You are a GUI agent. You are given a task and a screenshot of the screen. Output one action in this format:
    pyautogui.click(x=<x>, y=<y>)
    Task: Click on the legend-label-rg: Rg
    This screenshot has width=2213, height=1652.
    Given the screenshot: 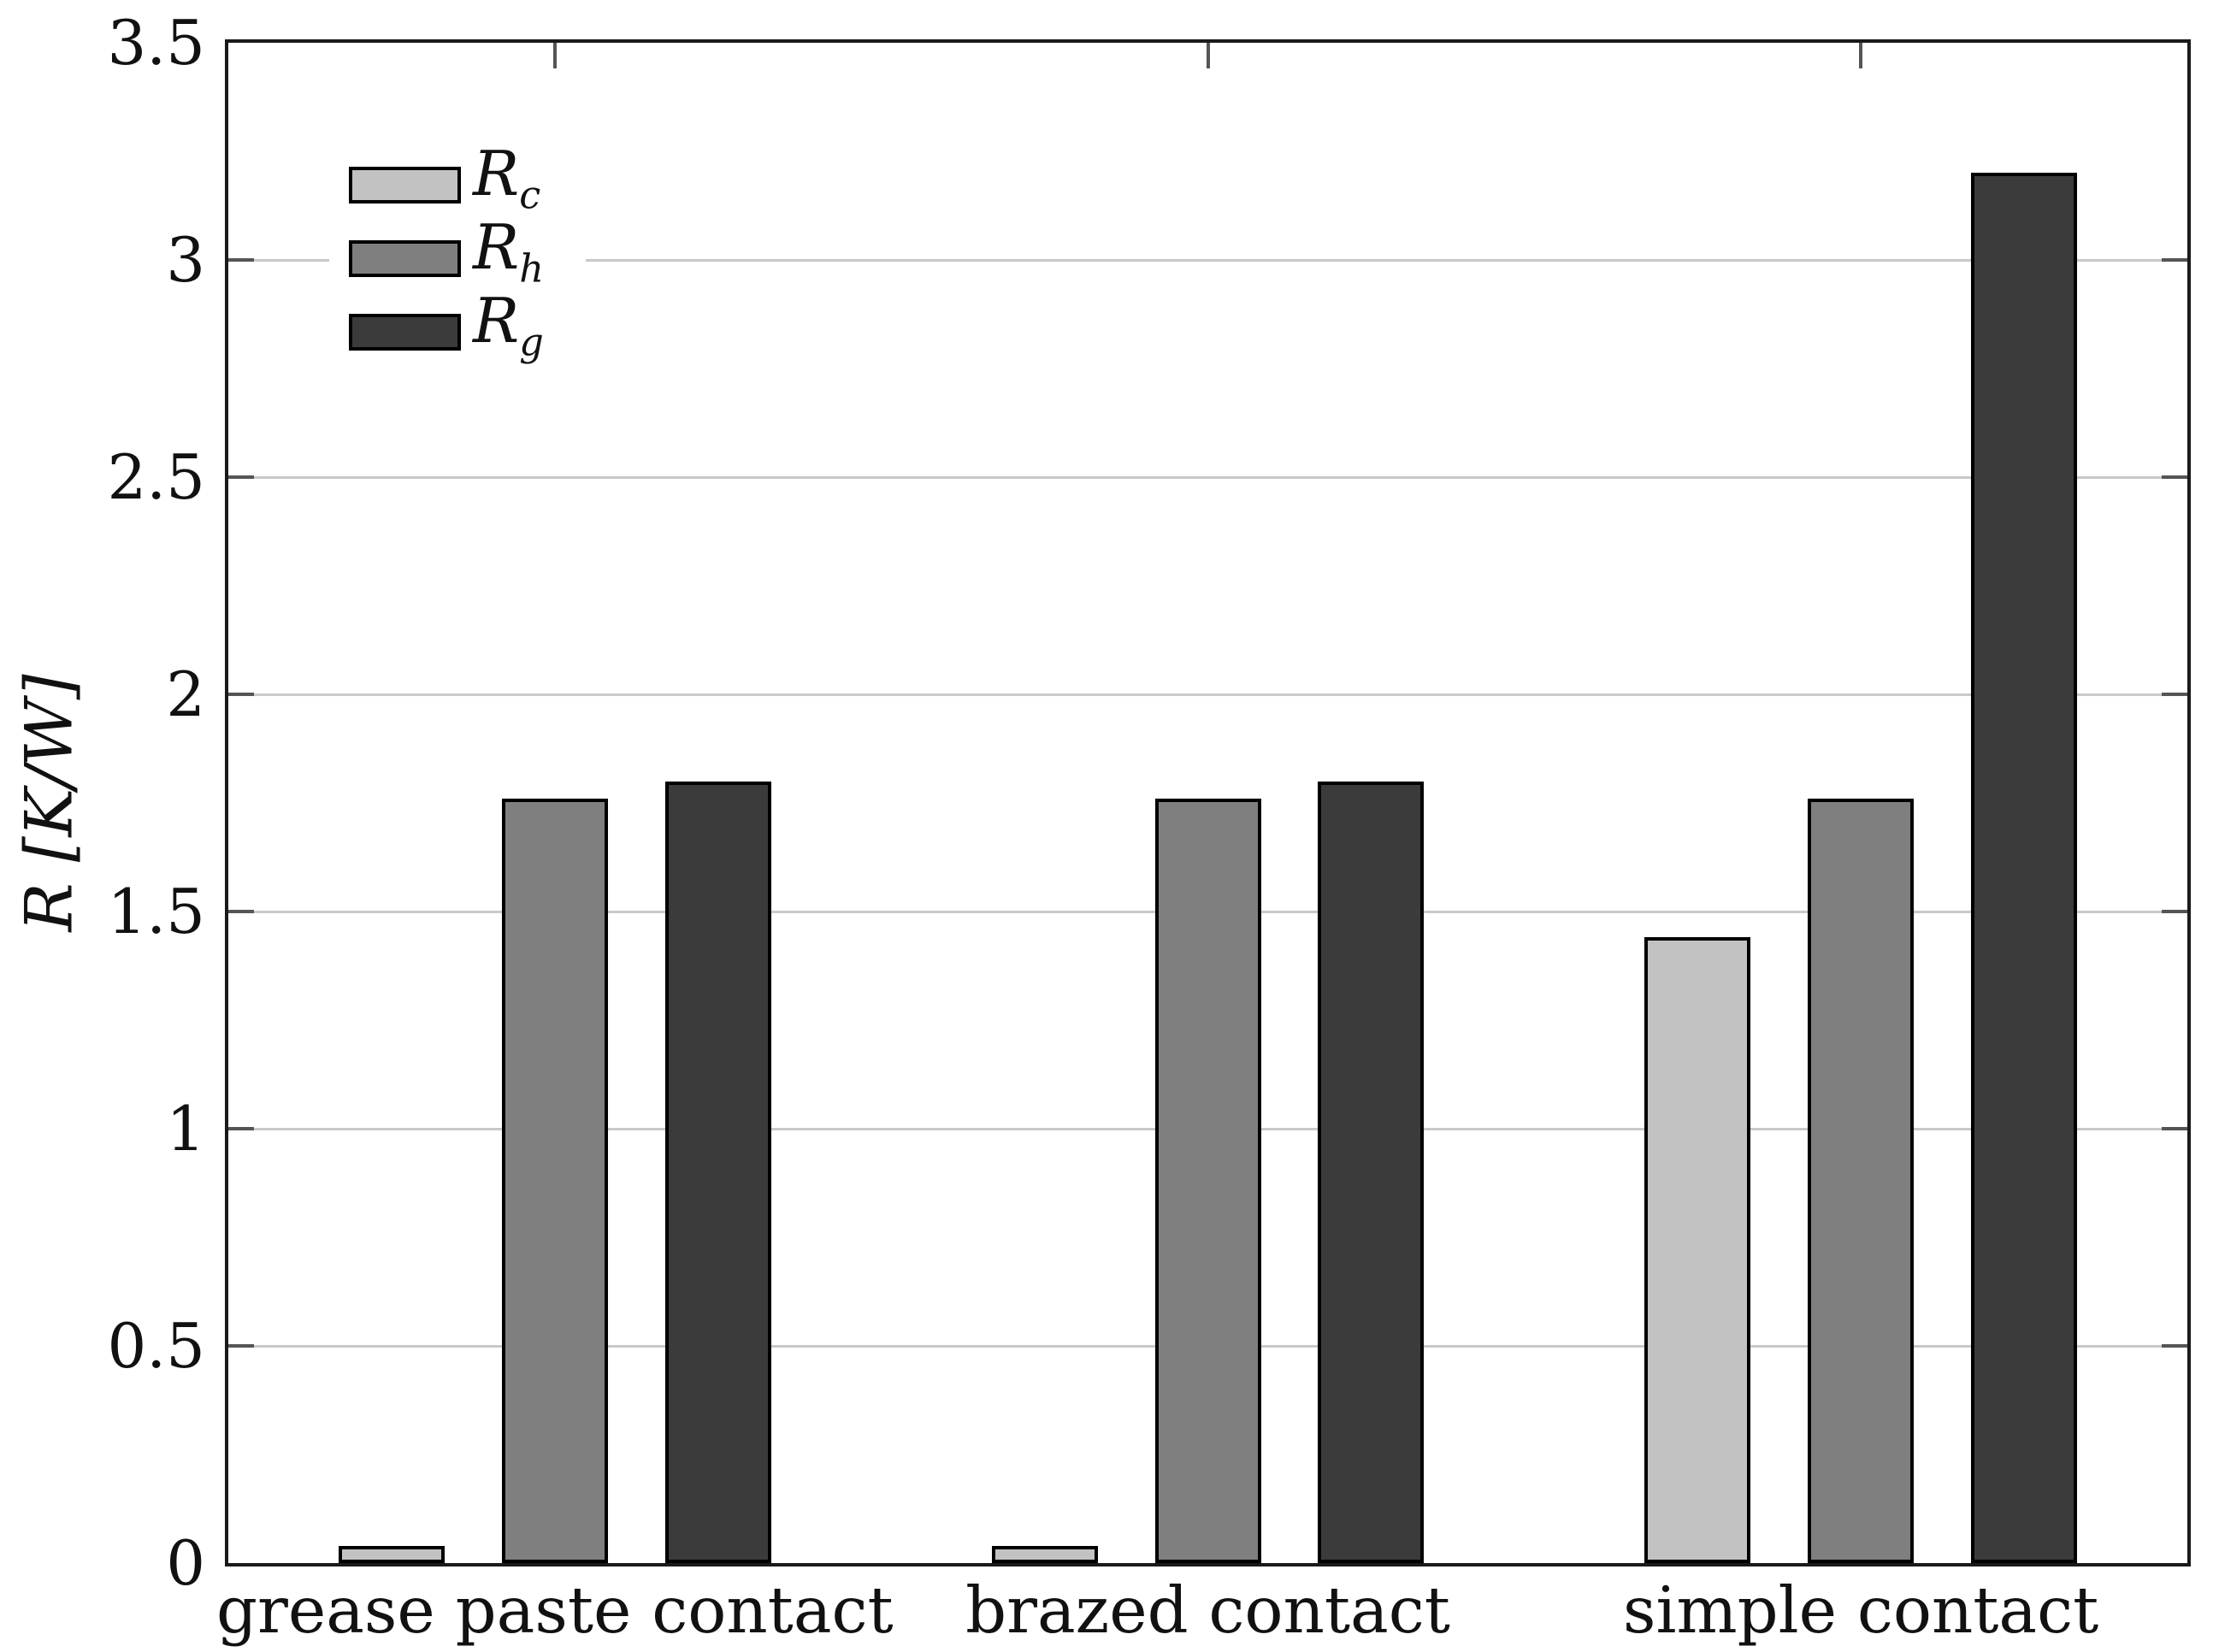 What is the action you would take?
    pyautogui.click(x=508, y=331)
    